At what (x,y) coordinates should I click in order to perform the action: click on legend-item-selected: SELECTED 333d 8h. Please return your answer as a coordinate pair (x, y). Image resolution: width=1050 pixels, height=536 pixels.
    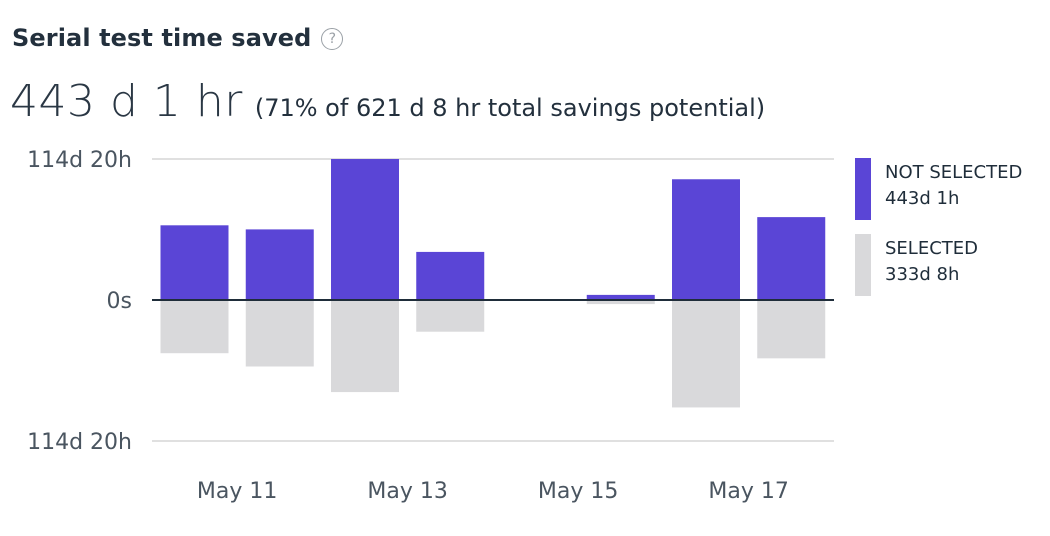
    Looking at the image, I should click on (938, 265).